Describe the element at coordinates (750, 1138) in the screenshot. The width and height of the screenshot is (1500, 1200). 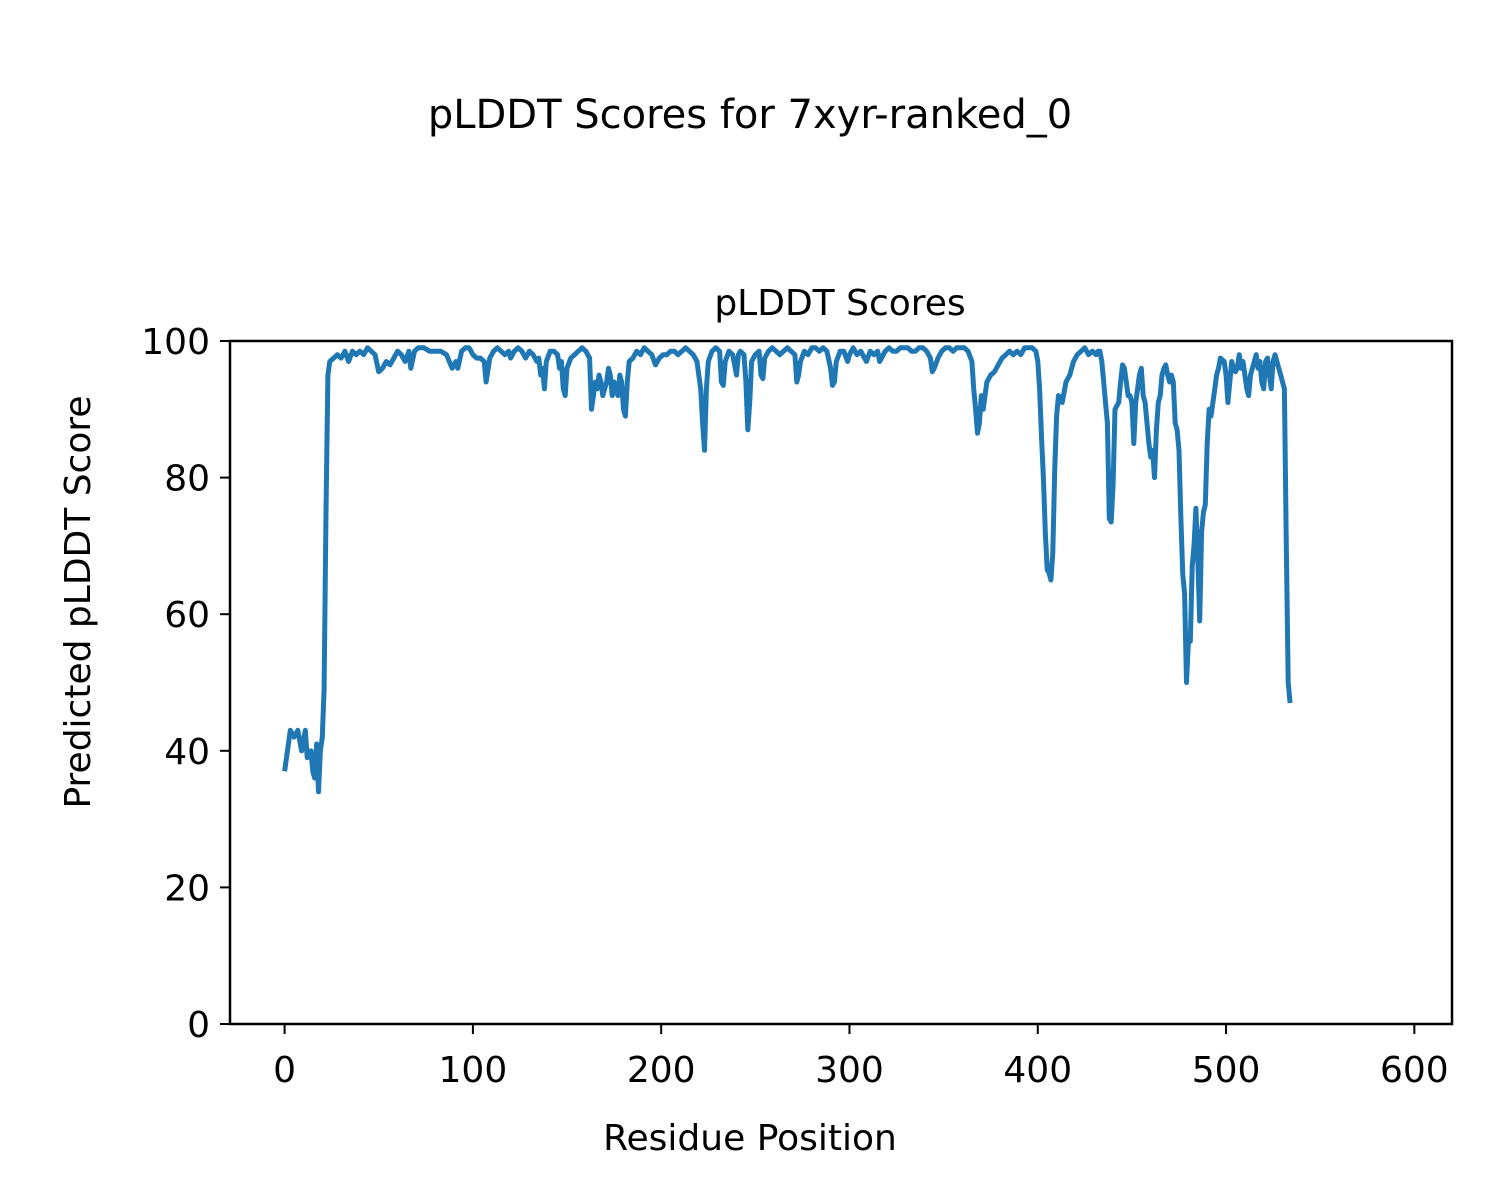
I see `x-axis-label: Residue Position` at that location.